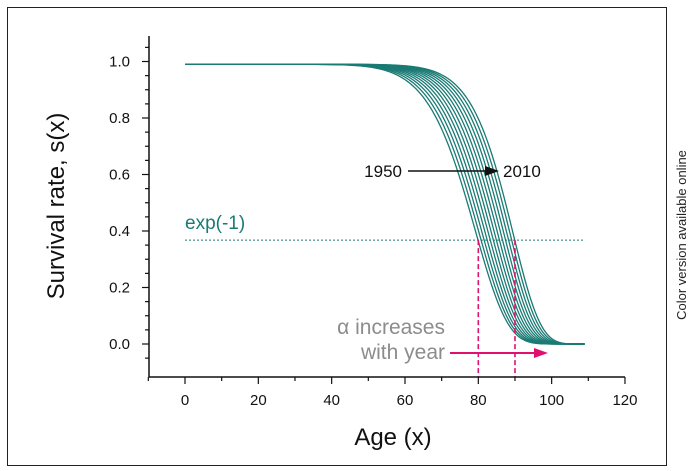 The image size is (692, 471). I want to click on color-version-note-text: Color version available online, so click(681, 235).